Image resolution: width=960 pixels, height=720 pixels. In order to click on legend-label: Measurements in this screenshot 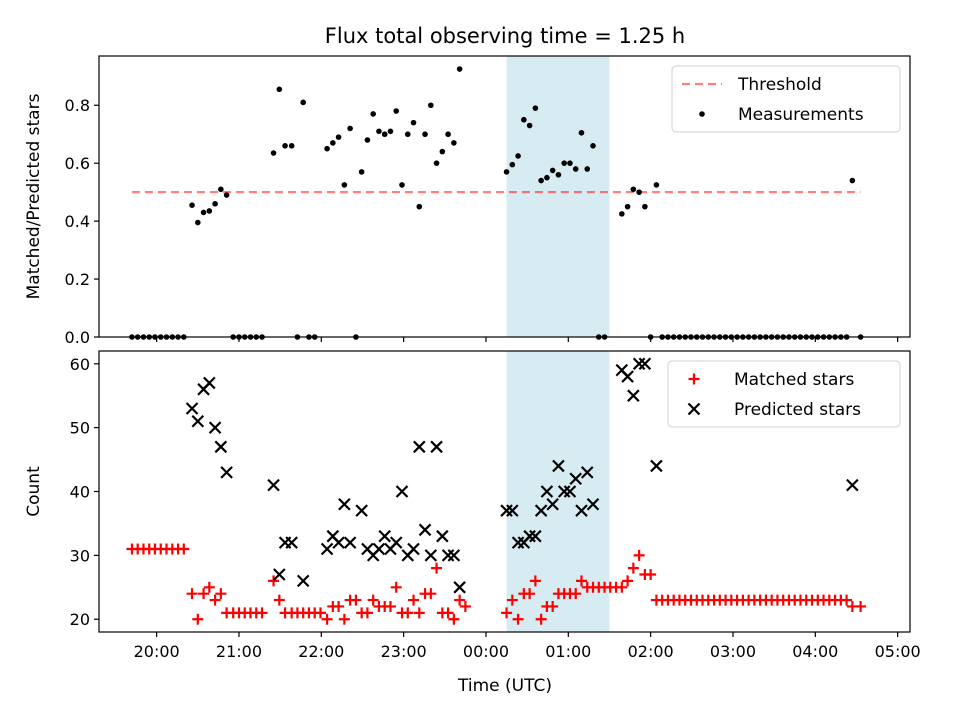, I will do `click(801, 115)`.